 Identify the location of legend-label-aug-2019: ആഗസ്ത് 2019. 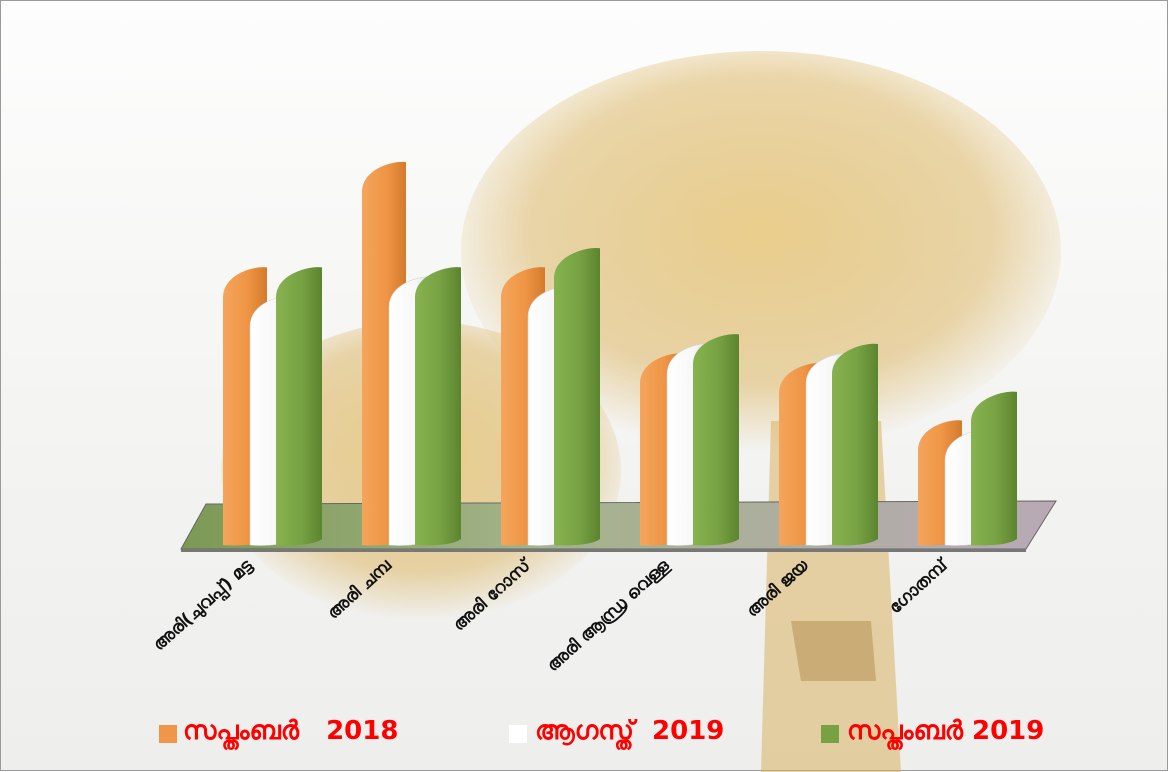
(629, 733).